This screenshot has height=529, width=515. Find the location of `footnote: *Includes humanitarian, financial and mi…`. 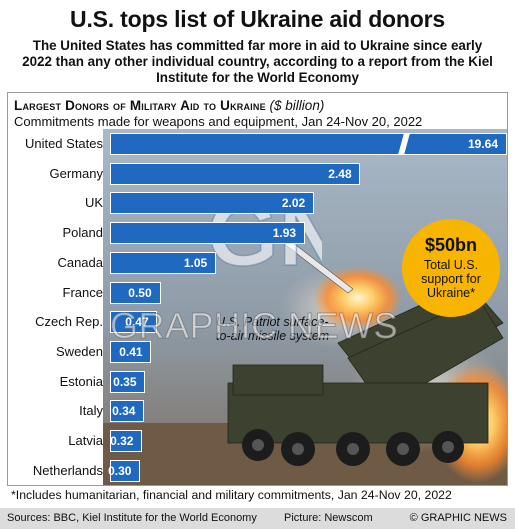

footnote: *Includes humanitarian, financial and mi… is located at coordinates (231, 495).